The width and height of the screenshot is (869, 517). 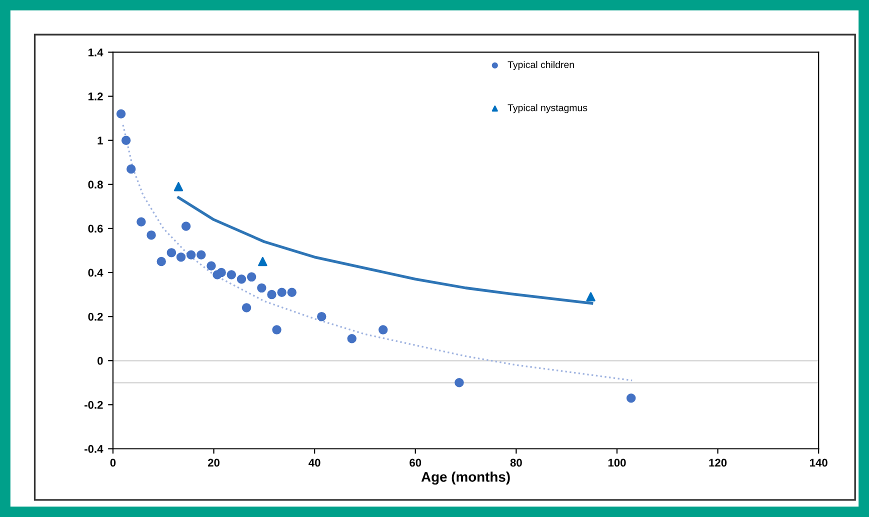 What do you see at coordinates (96, 272) in the screenshot?
I see `y-tick-label: 0.4` at bounding box center [96, 272].